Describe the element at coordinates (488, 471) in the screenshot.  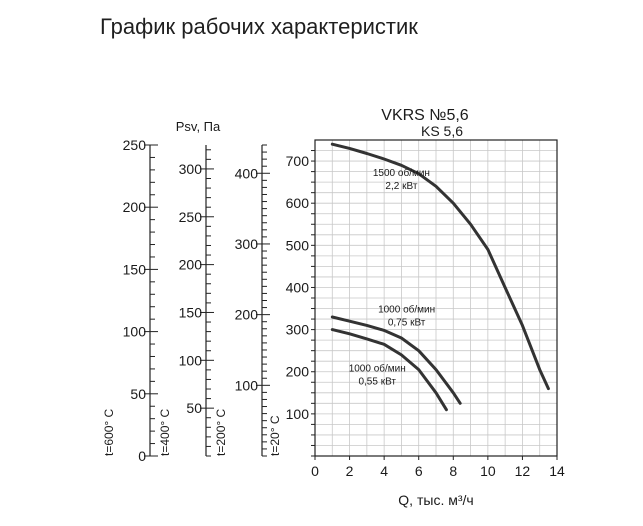
I see `x-tick-label: 10` at that location.